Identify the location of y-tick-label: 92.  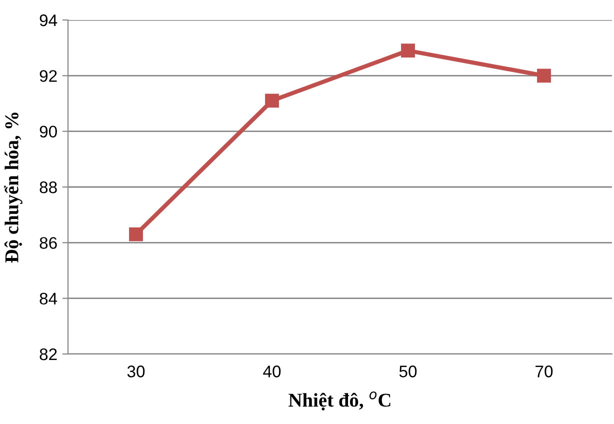
(48, 76).